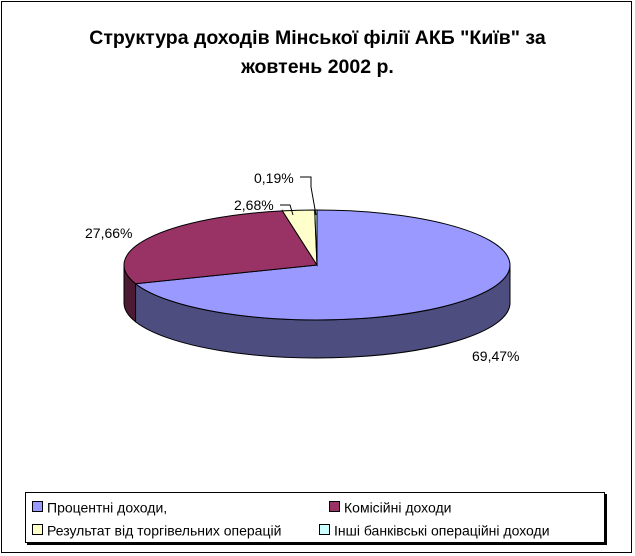 This screenshot has width=635, height=556. What do you see at coordinates (287, 210) in the screenshot?
I see `leader-line-trading-result` at bounding box center [287, 210].